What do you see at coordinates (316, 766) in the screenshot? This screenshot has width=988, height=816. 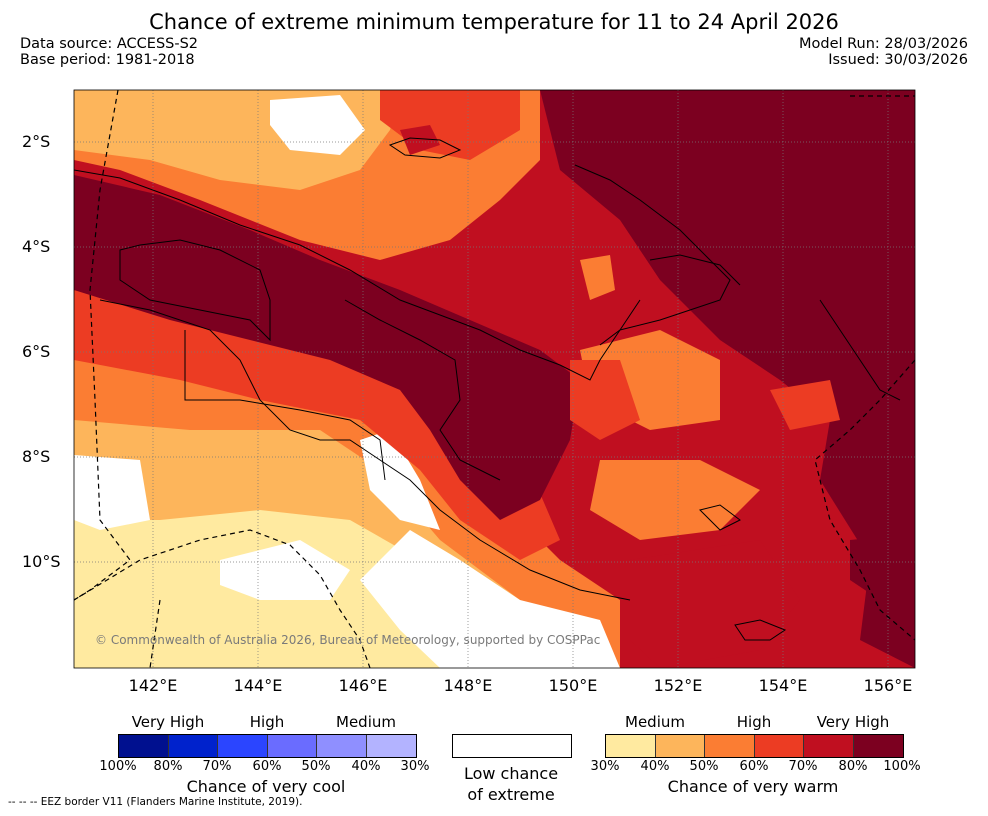 I see `cool-tick: 50%` at bounding box center [316, 766].